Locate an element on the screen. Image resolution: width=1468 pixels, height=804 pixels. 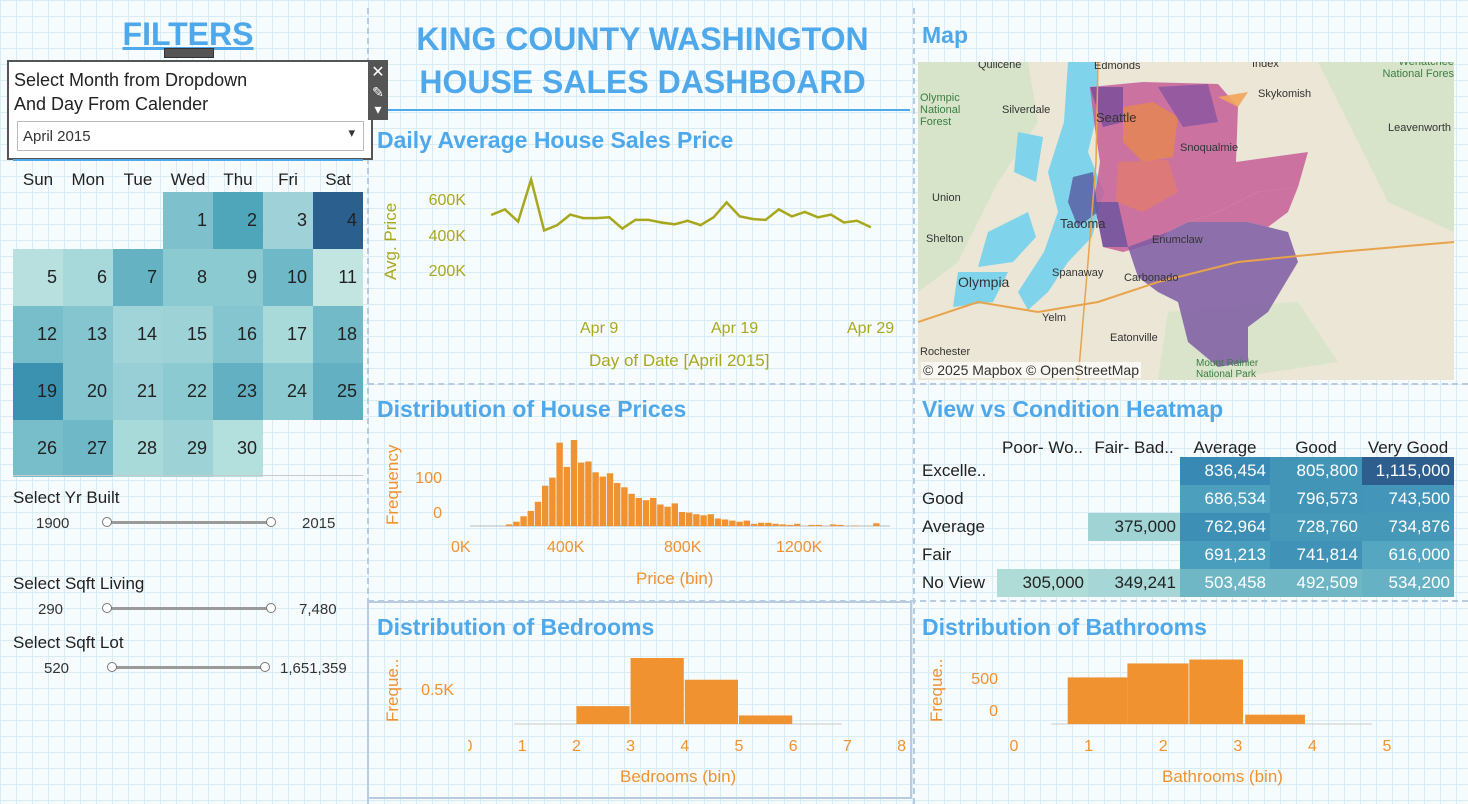
bedrooms-ytick-05k: 0.5K is located at coordinates (437, 690).